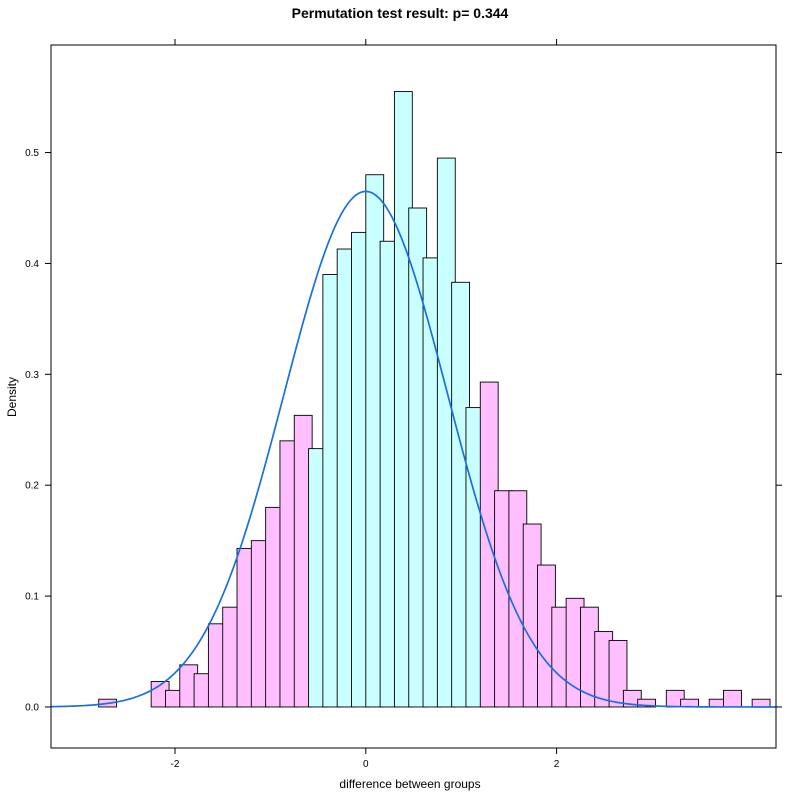 This screenshot has height=800, width=800. Describe the element at coordinates (175, 764) in the screenshot. I see `x-tick-label-0: -2` at that location.